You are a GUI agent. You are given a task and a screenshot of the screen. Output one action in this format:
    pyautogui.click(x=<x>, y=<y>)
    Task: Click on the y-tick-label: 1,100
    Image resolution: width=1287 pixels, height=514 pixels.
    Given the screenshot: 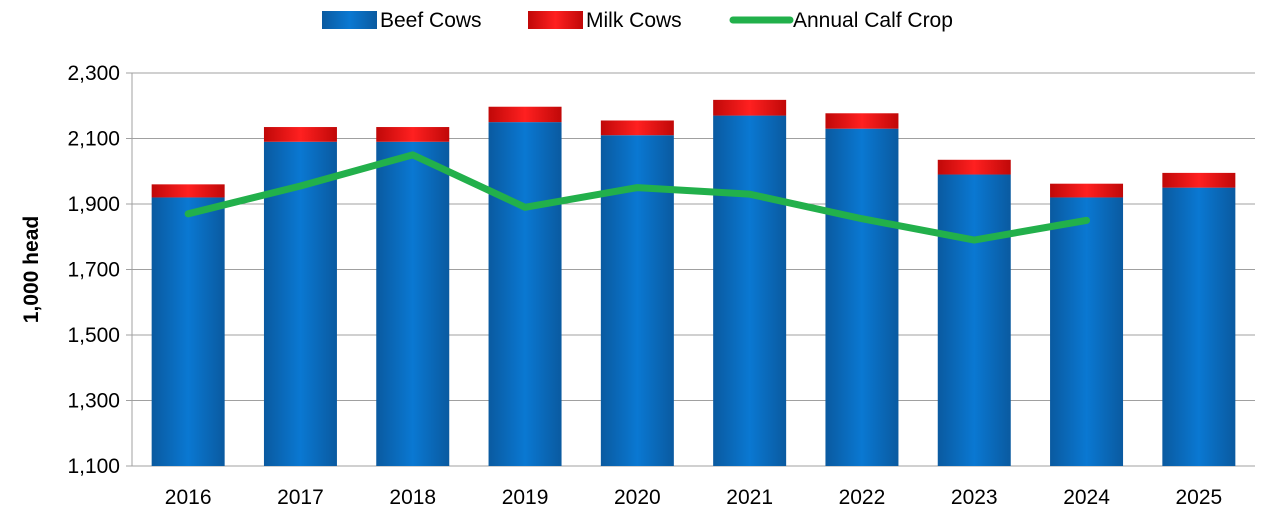 What is the action you would take?
    pyautogui.click(x=93, y=466)
    